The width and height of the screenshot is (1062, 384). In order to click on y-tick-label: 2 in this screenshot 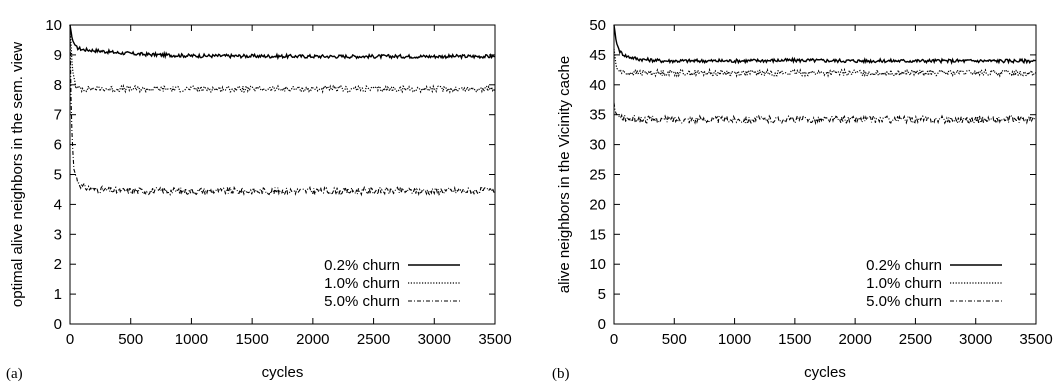, I will do `click(58, 264)`.